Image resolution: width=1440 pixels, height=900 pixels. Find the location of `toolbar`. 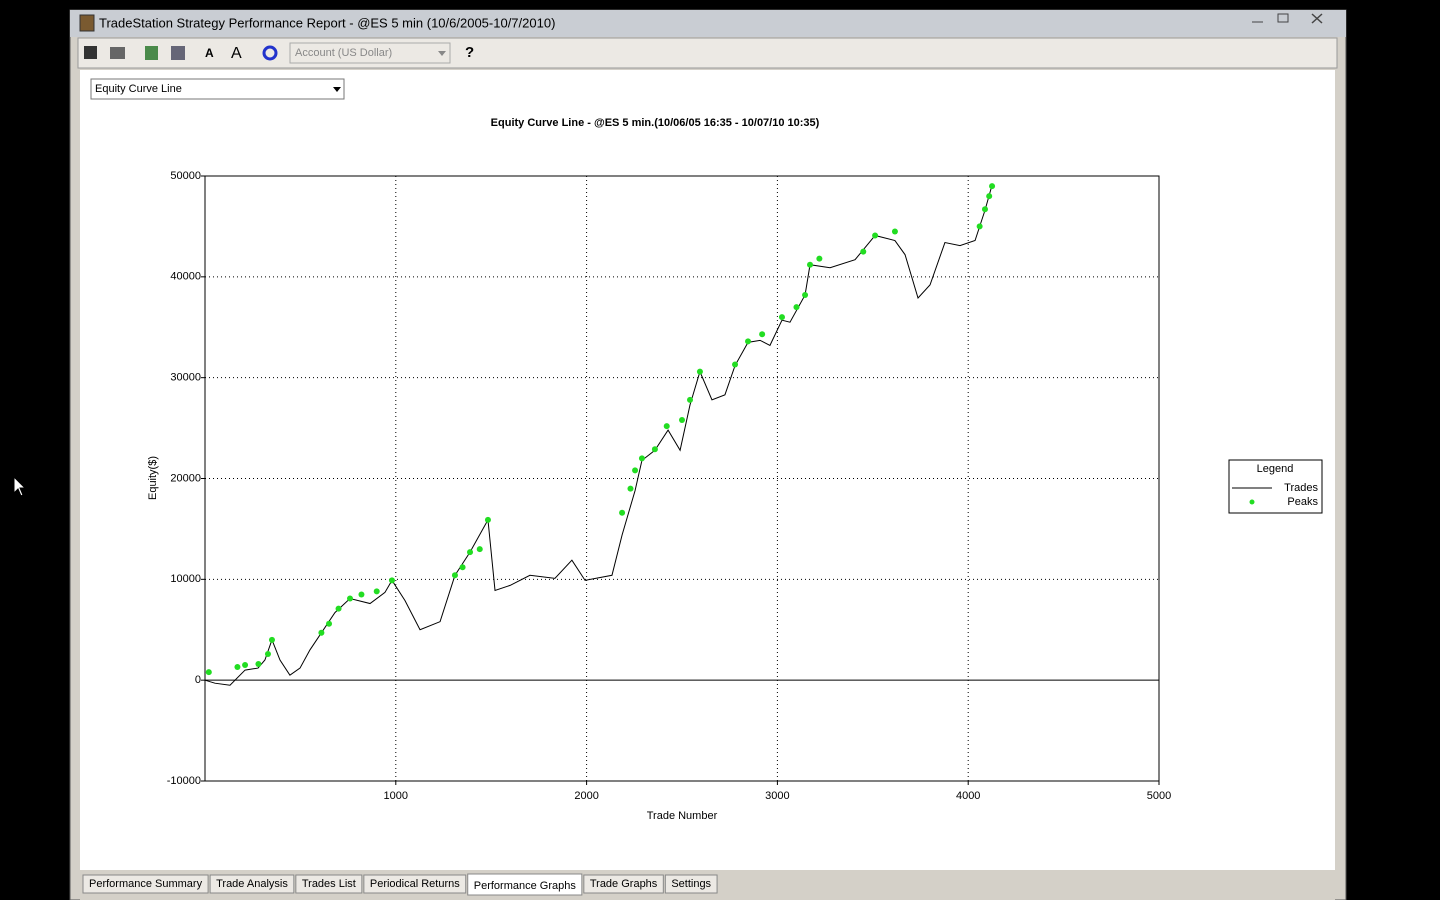

toolbar is located at coordinates (707, 53).